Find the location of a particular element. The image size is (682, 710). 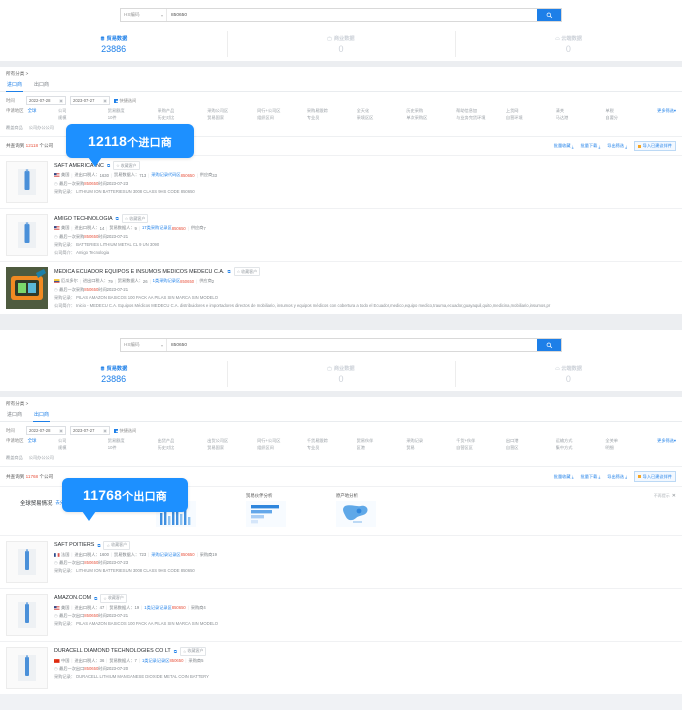

dismiss-label: 不再提示 is located at coordinates (661, 495).